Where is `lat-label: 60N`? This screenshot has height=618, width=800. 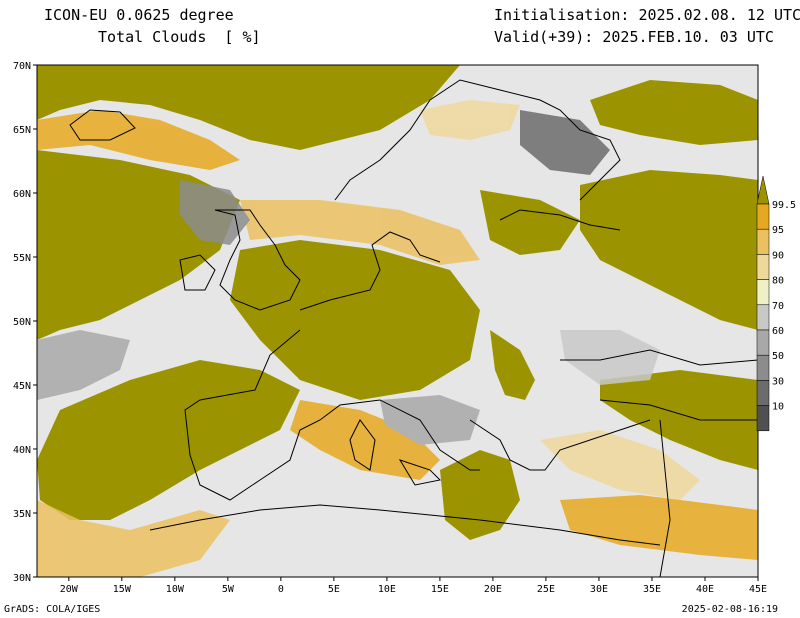 lat-label: 60N is located at coordinates (22, 194).